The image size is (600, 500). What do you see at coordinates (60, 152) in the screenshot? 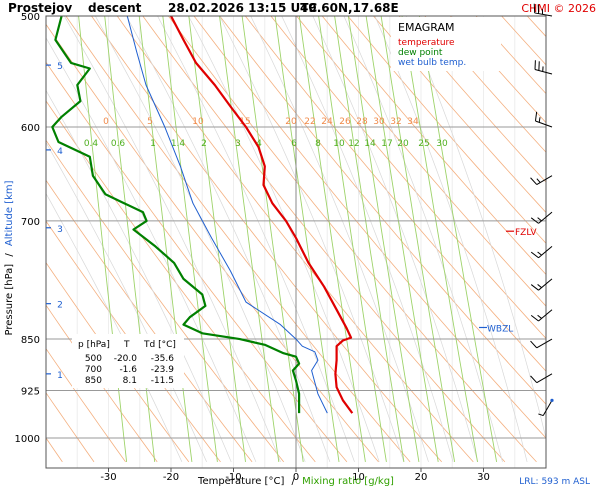
I see `altitude-tick-label: 4` at bounding box center [60, 152].